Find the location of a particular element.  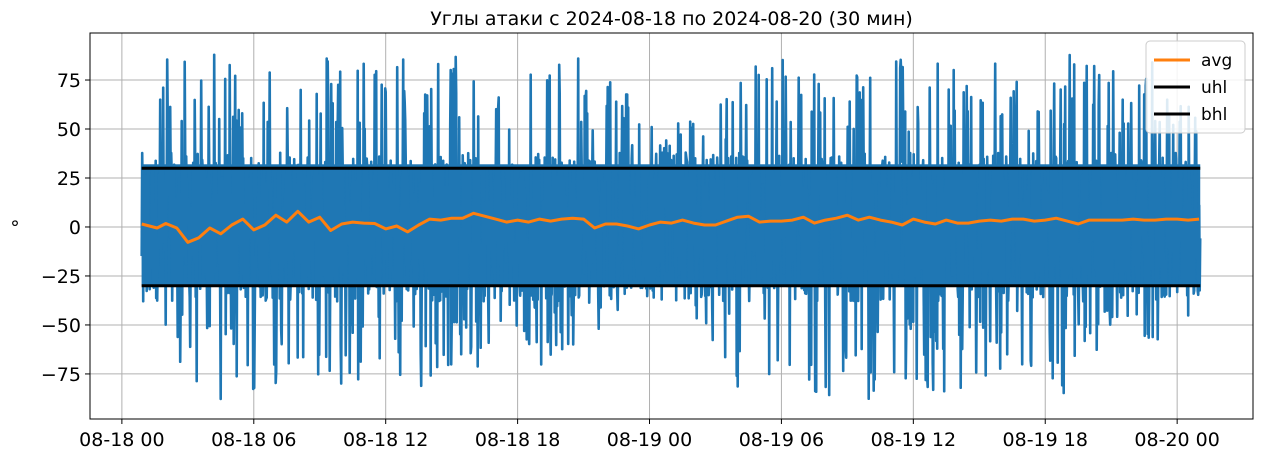

y-tick-label: −50 is located at coordinates (61, 326).